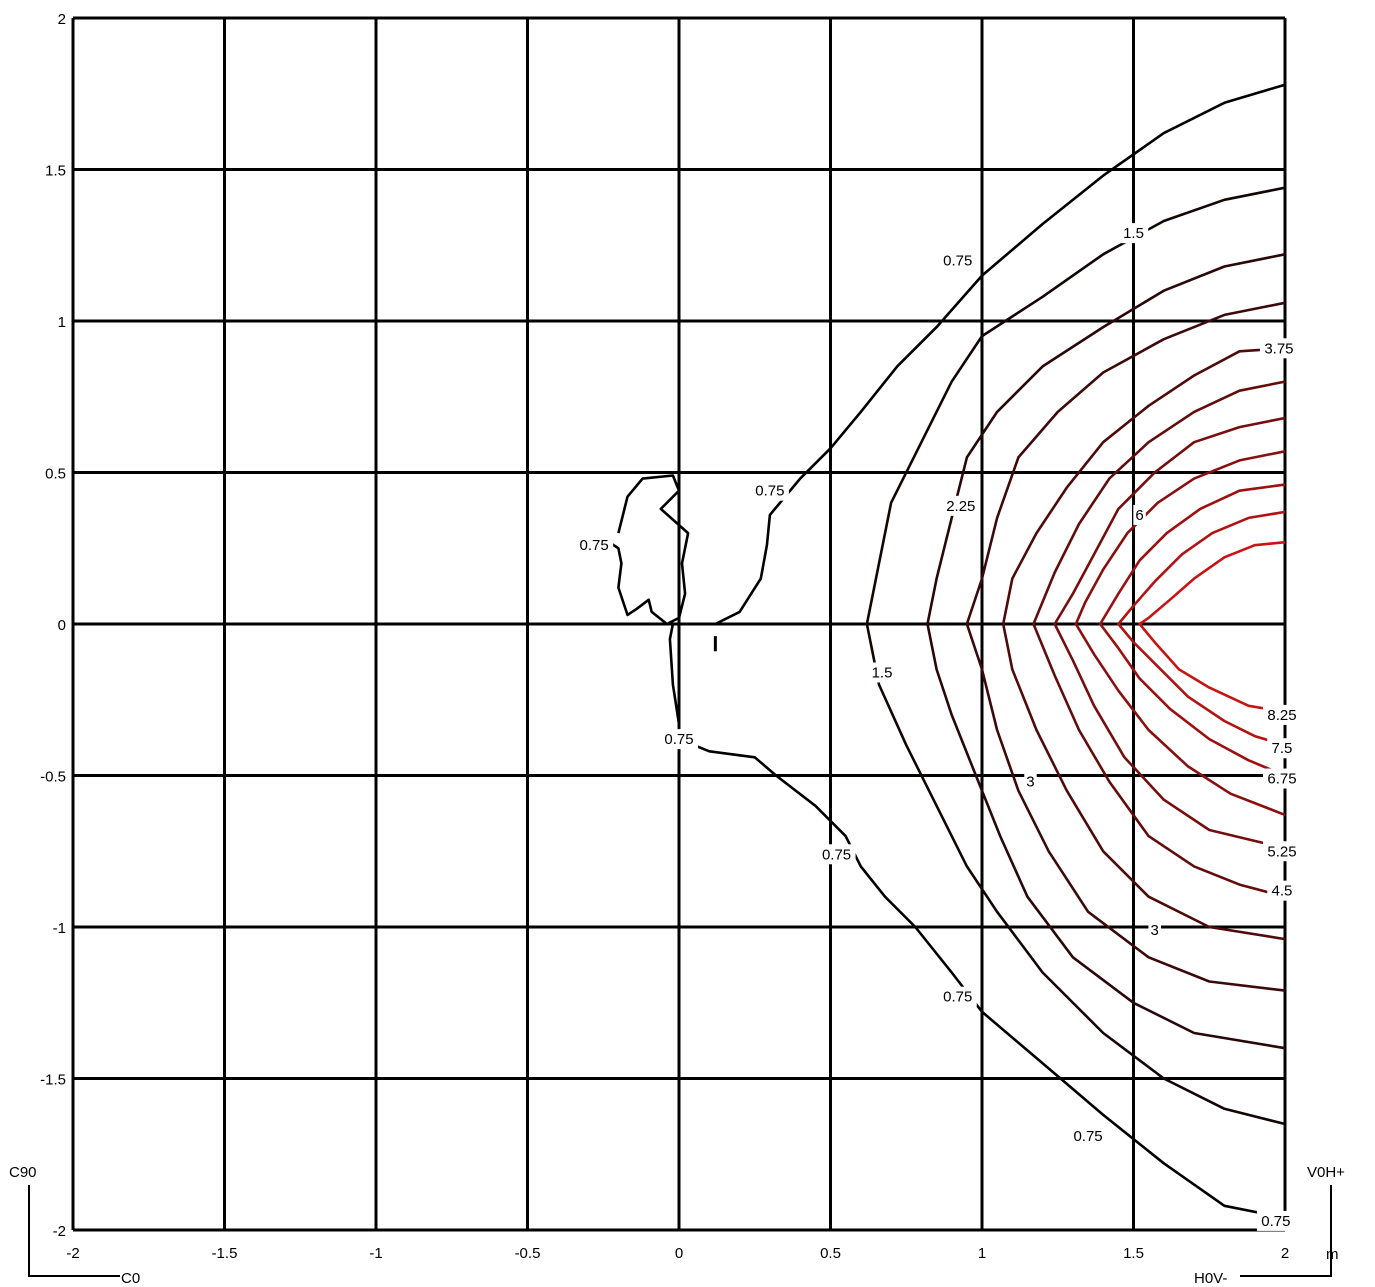 This screenshot has height=1287, width=1375. Describe the element at coordinates (528, 1253) in the screenshot. I see `x-tick-label: -0.5` at that location.